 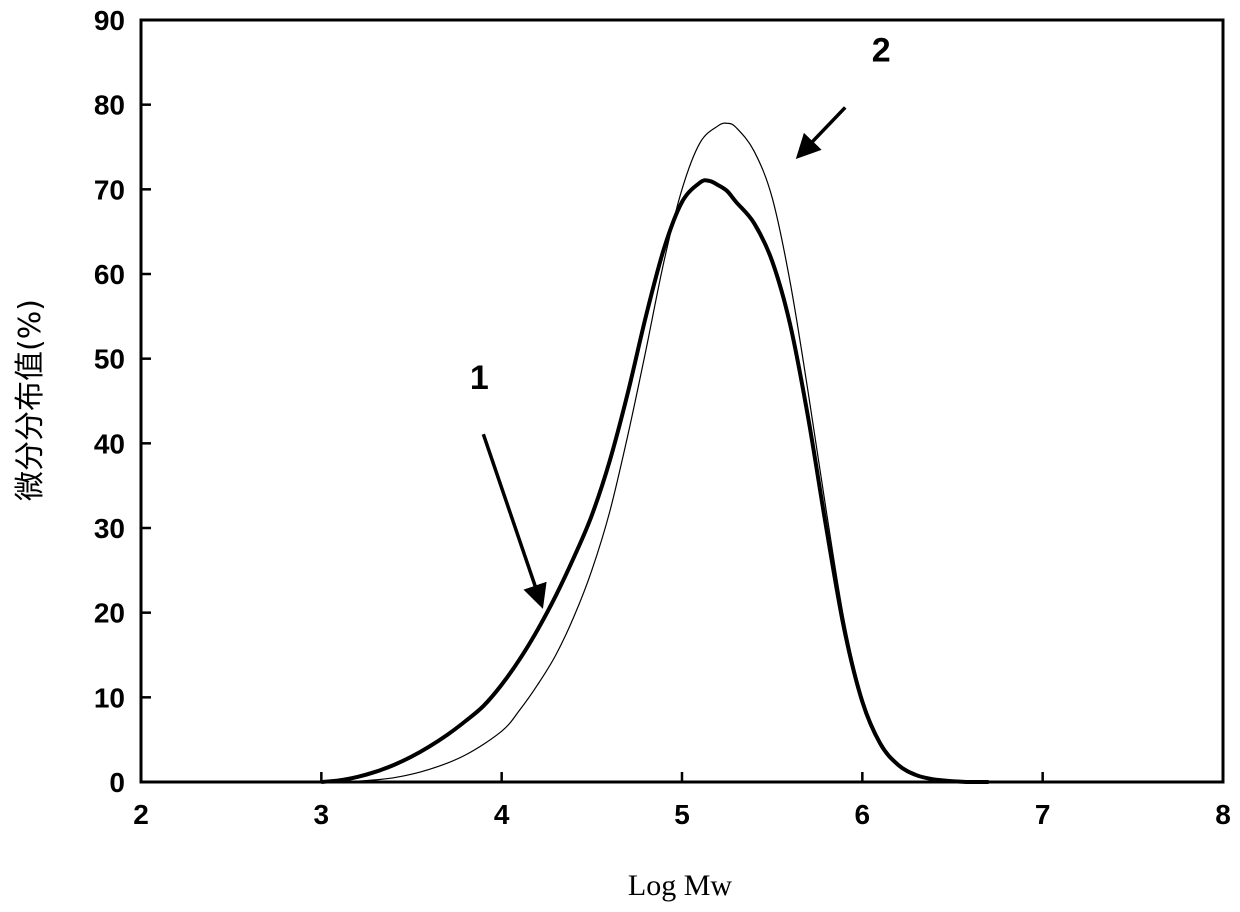 I want to click on callout-label-1: 1, so click(x=479, y=378).